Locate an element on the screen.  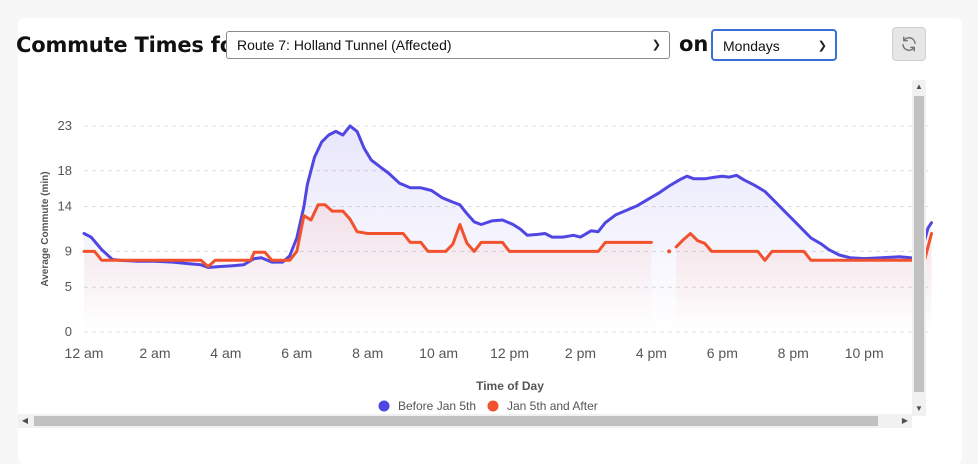
page-title: Commute Times for is located at coordinates (130, 45).